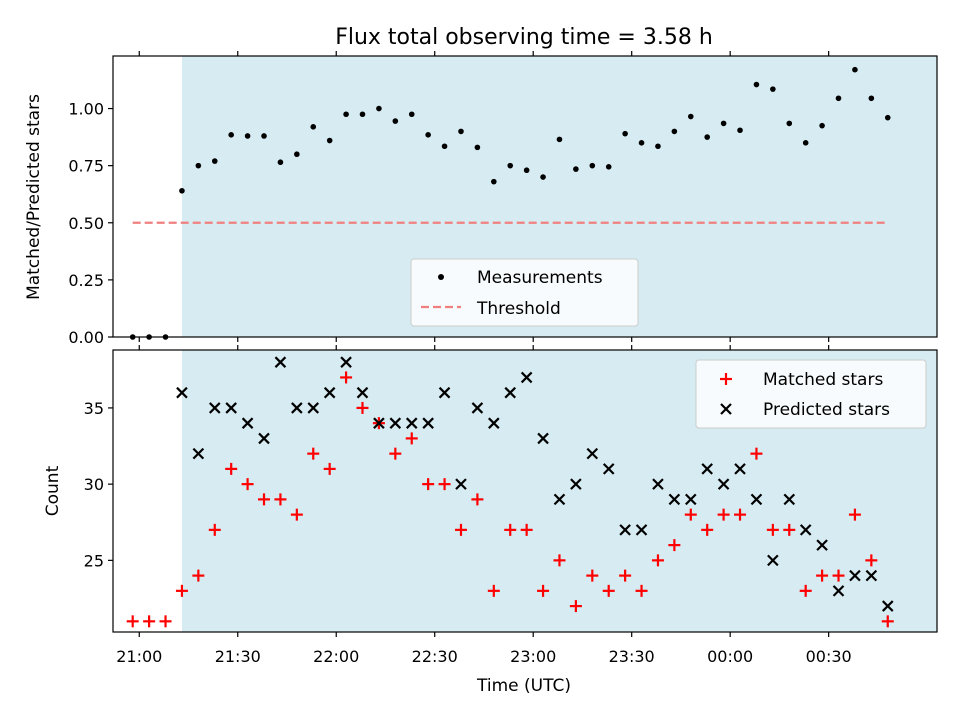 This screenshot has width=960, height=720. I want to click on chart-title: Flux total observing time = 3.58 h, so click(524, 37).